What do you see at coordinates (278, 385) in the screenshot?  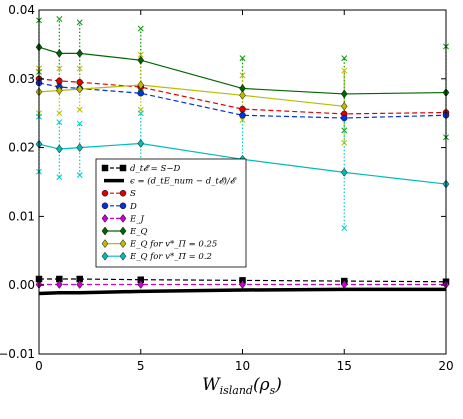 I see `x-axis-title-close: )` at bounding box center [278, 385].